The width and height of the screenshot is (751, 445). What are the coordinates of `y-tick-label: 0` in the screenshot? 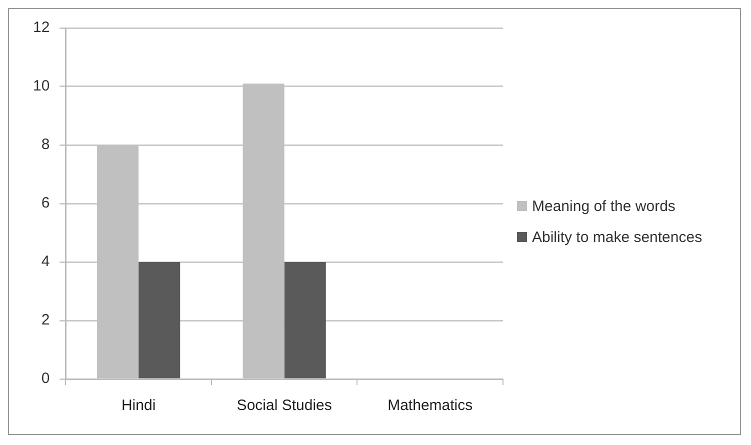 It's located at (45, 379).